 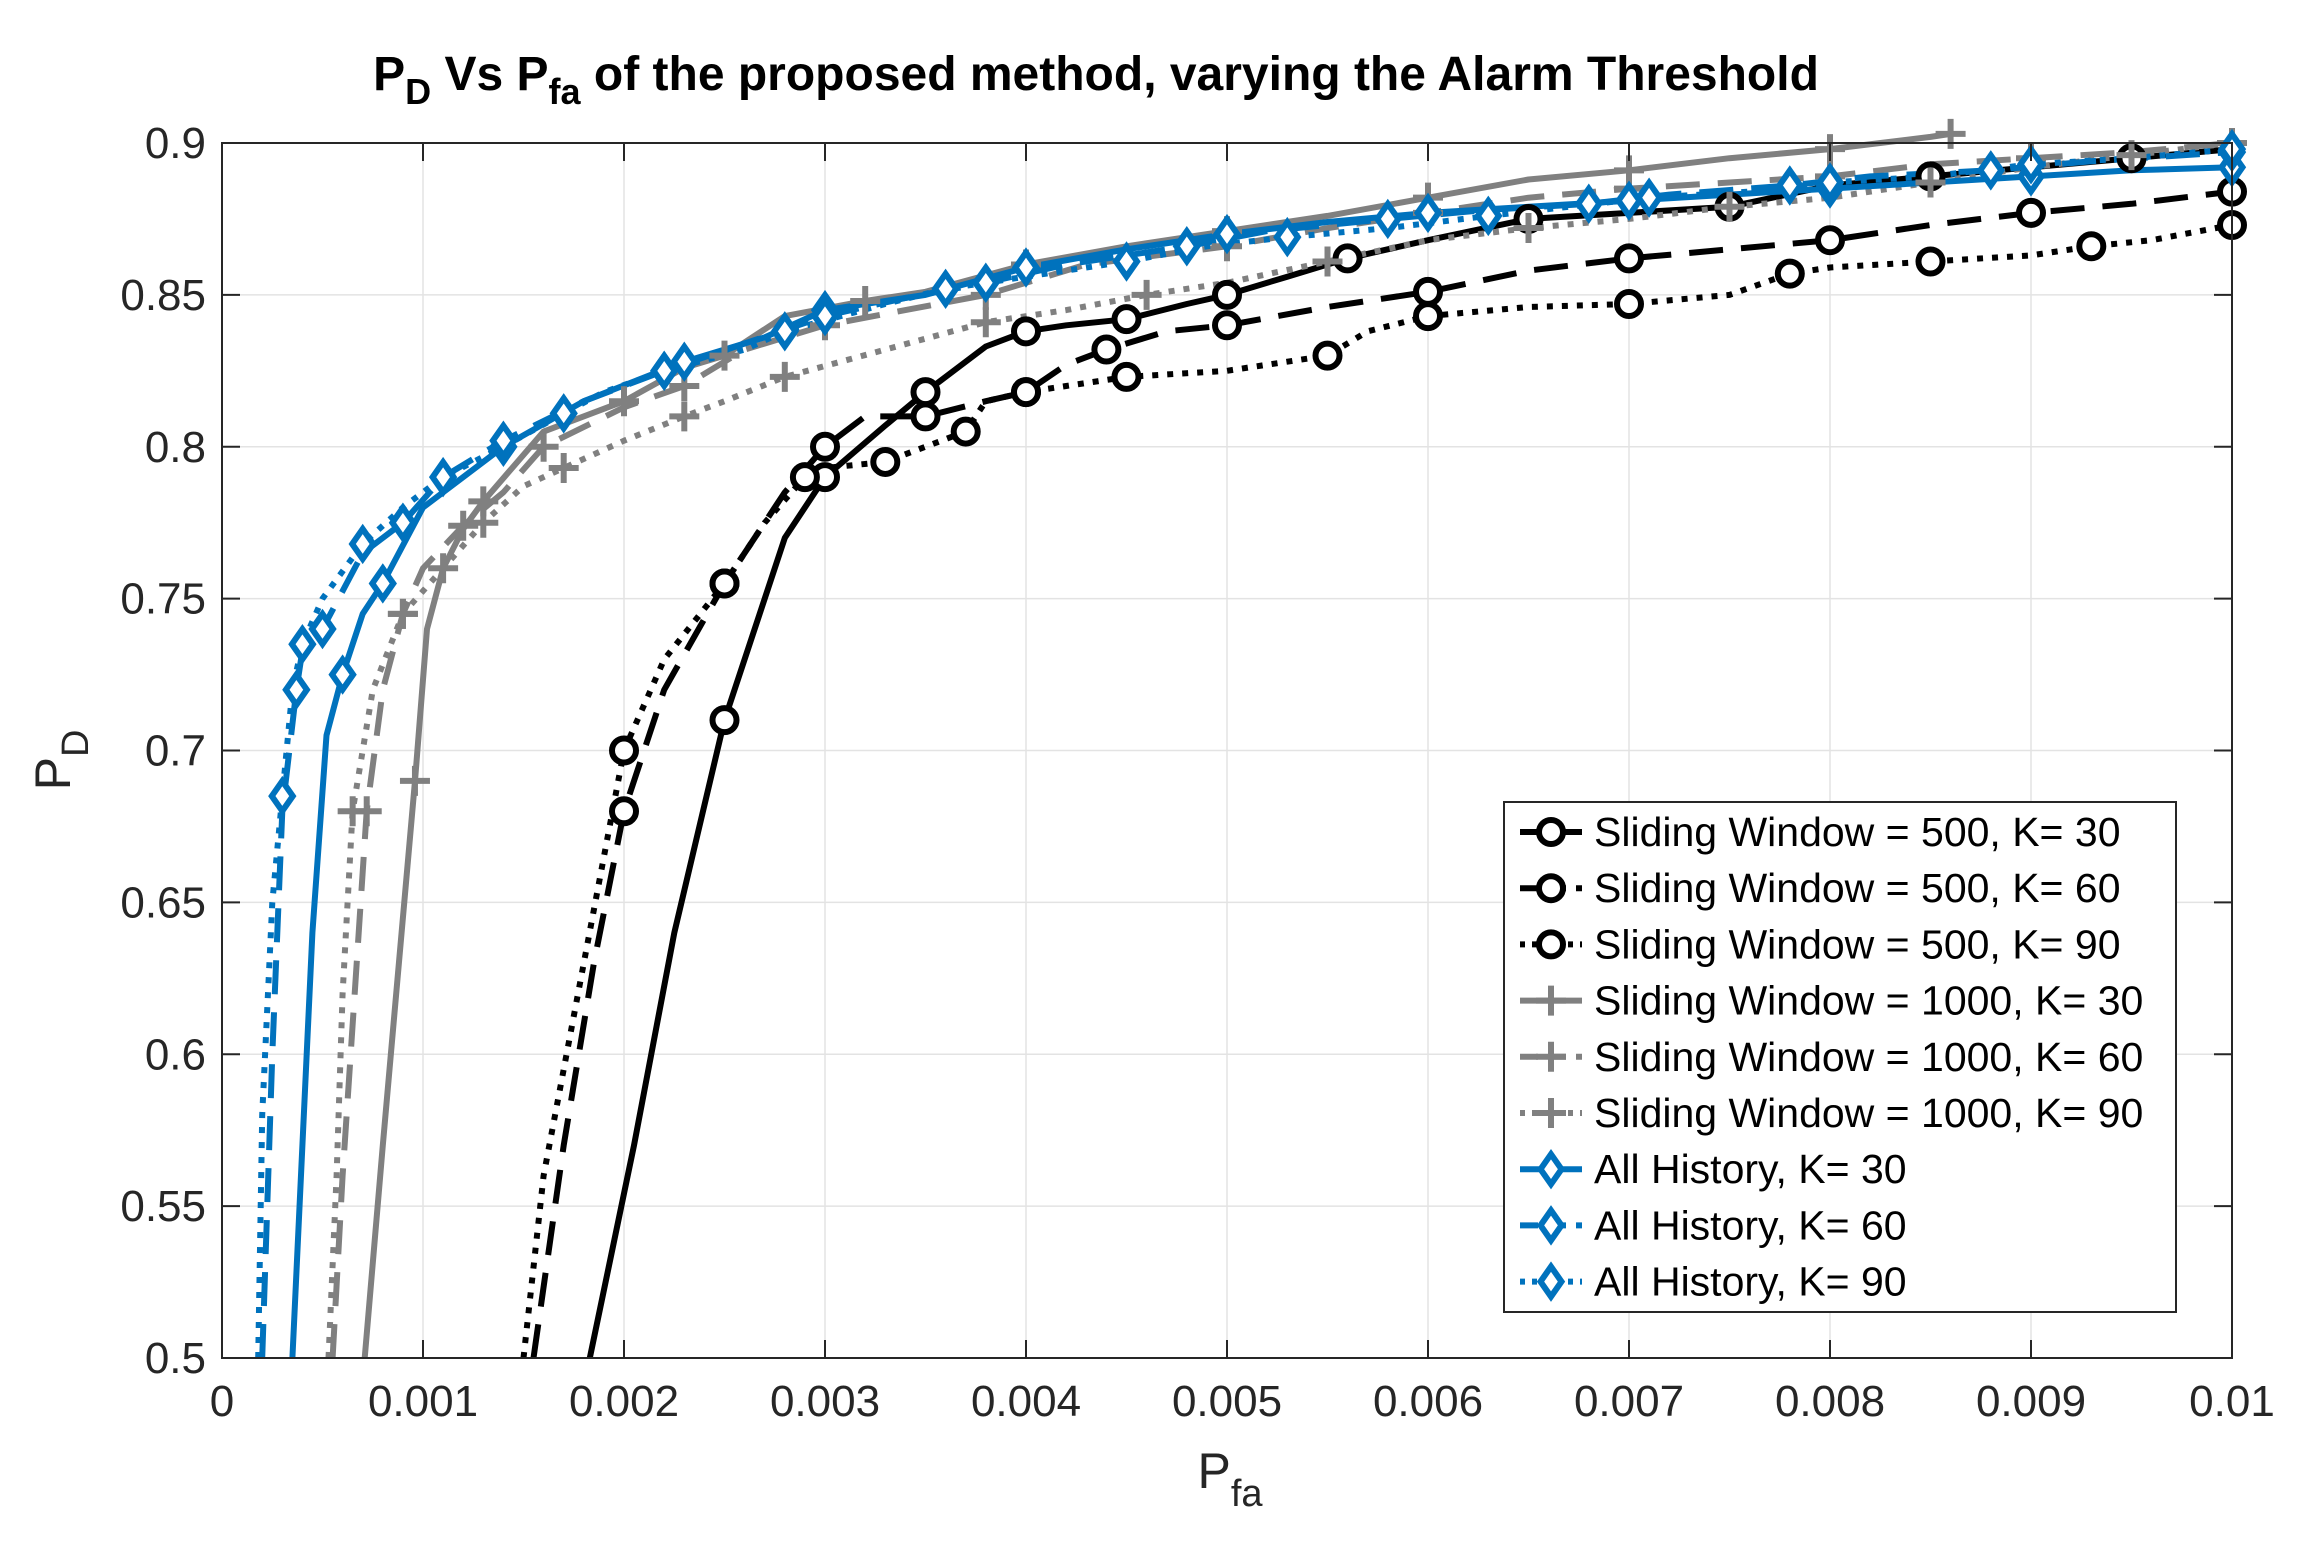 I want to click on x-axis-label-sub: fa, so click(x=1247, y=1494).